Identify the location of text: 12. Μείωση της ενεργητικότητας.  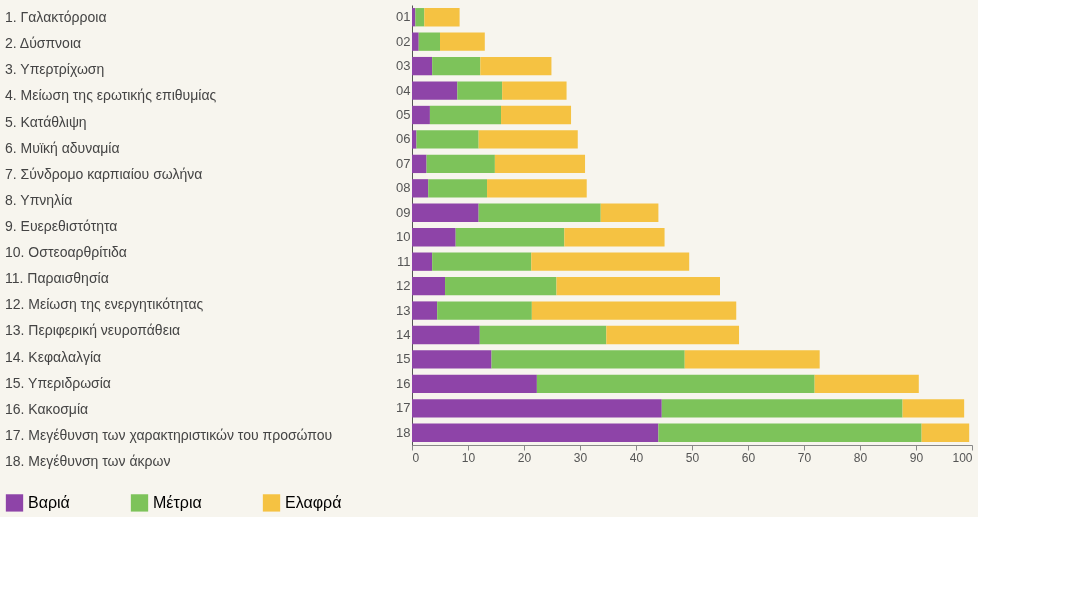
(104, 304).